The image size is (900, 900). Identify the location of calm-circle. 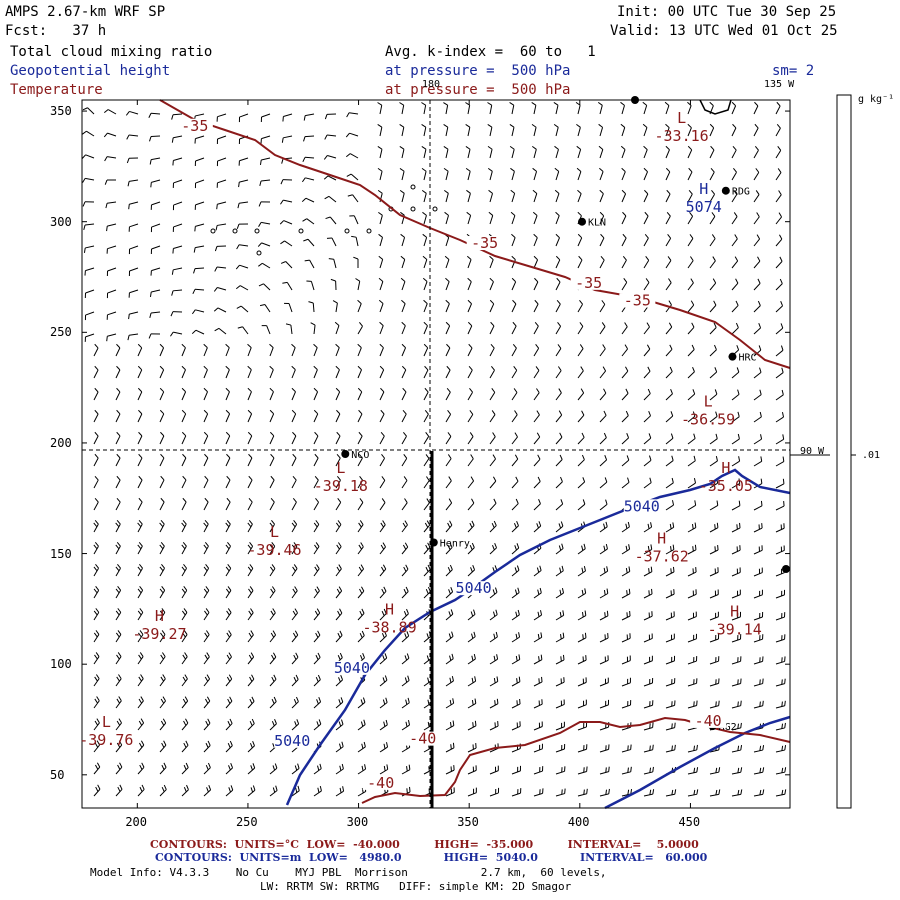
(235, 231).